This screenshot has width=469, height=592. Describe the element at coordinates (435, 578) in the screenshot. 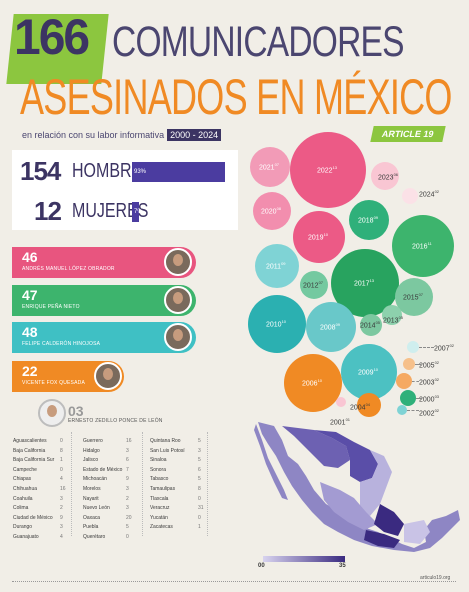

I see `footer-url: articulo19.org` at that location.